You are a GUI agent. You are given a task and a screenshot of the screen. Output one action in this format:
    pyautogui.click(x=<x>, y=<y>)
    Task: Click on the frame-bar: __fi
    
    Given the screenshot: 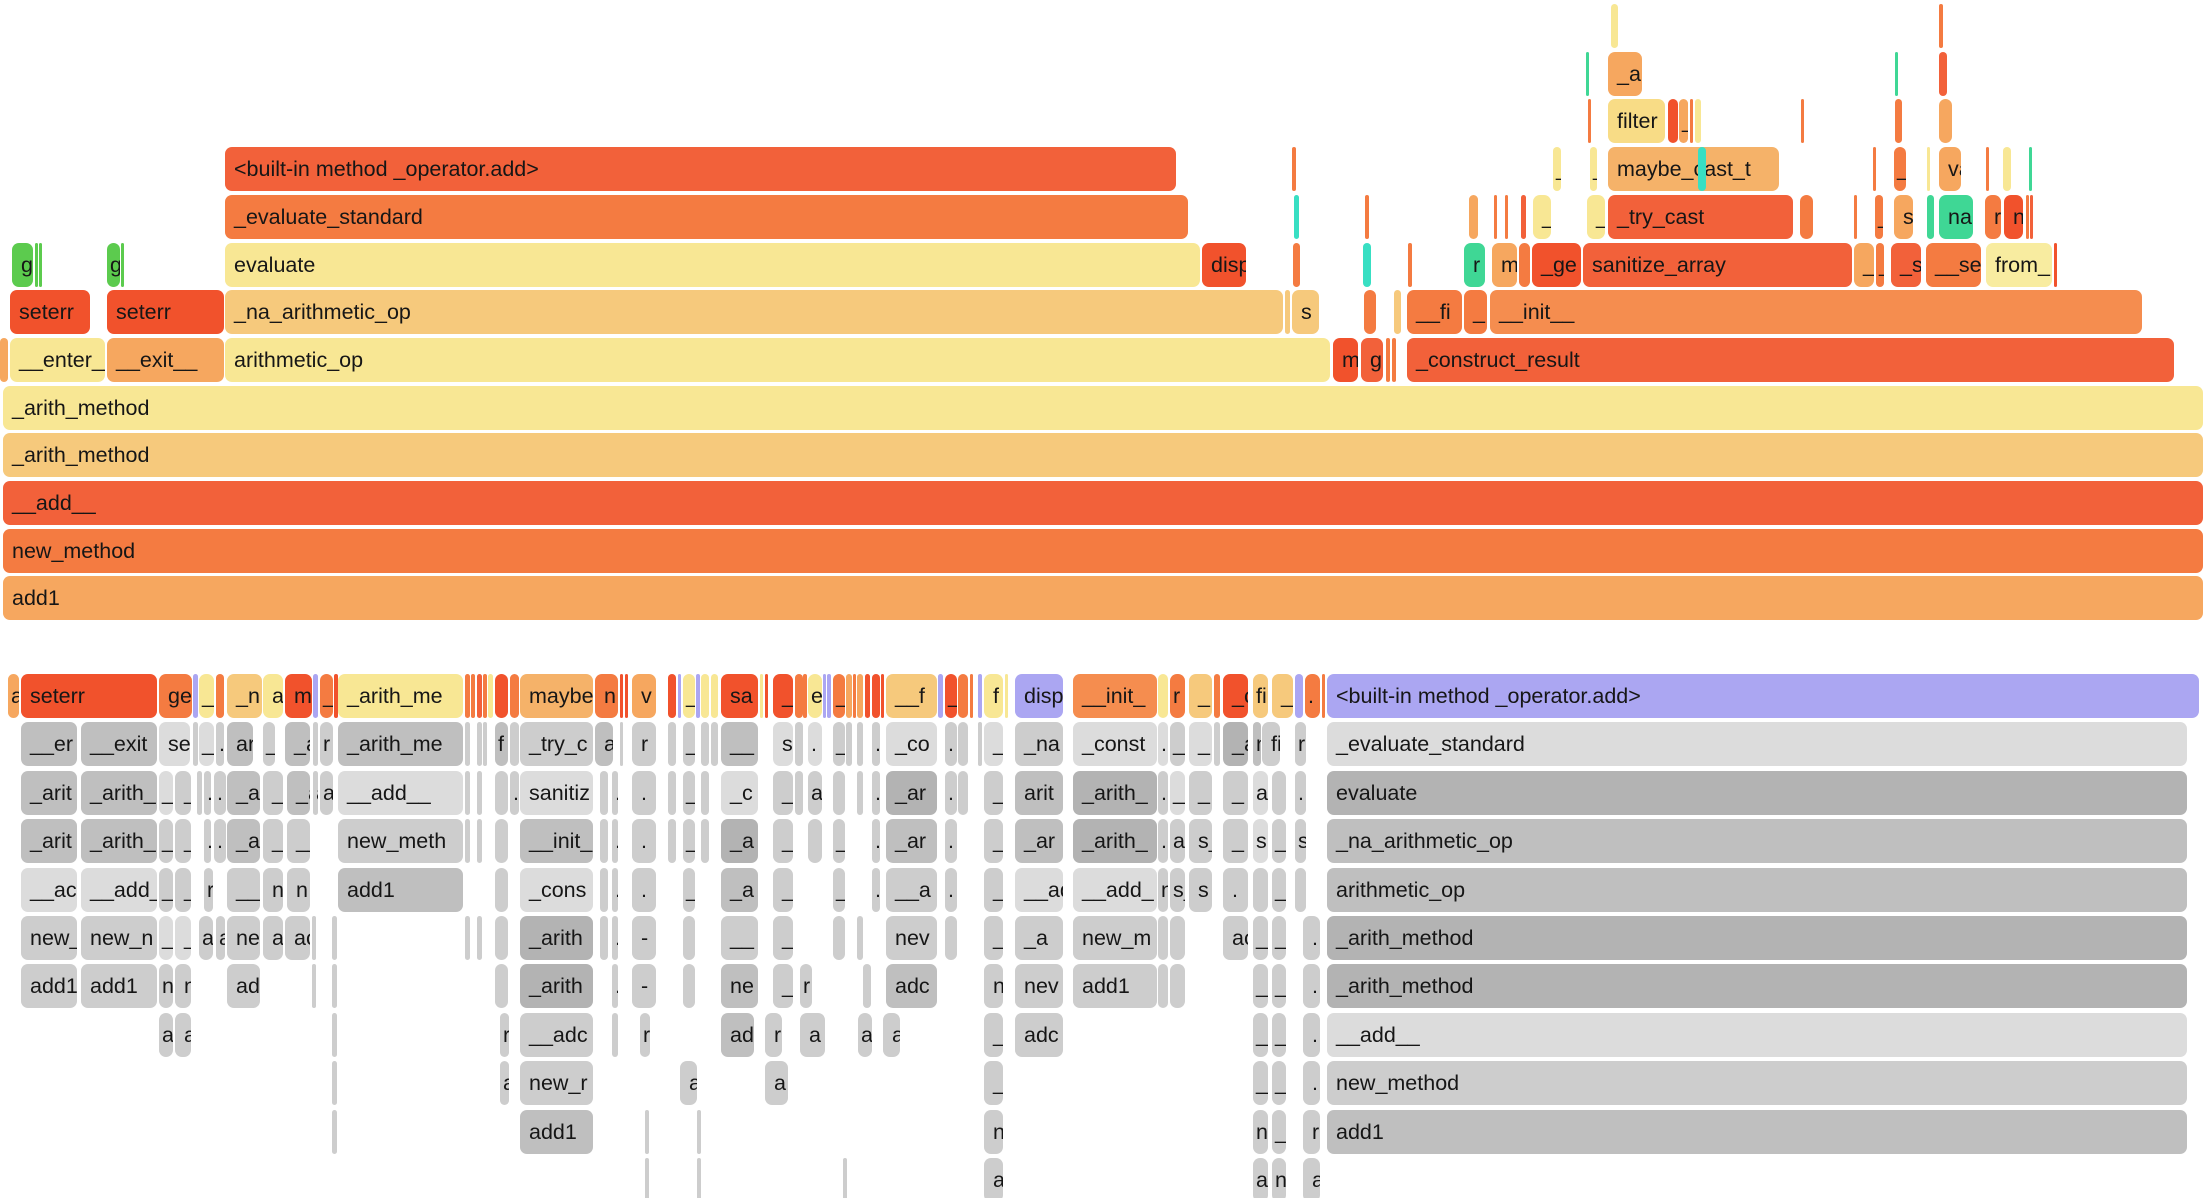 What is the action you would take?
    pyautogui.click(x=1434, y=312)
    